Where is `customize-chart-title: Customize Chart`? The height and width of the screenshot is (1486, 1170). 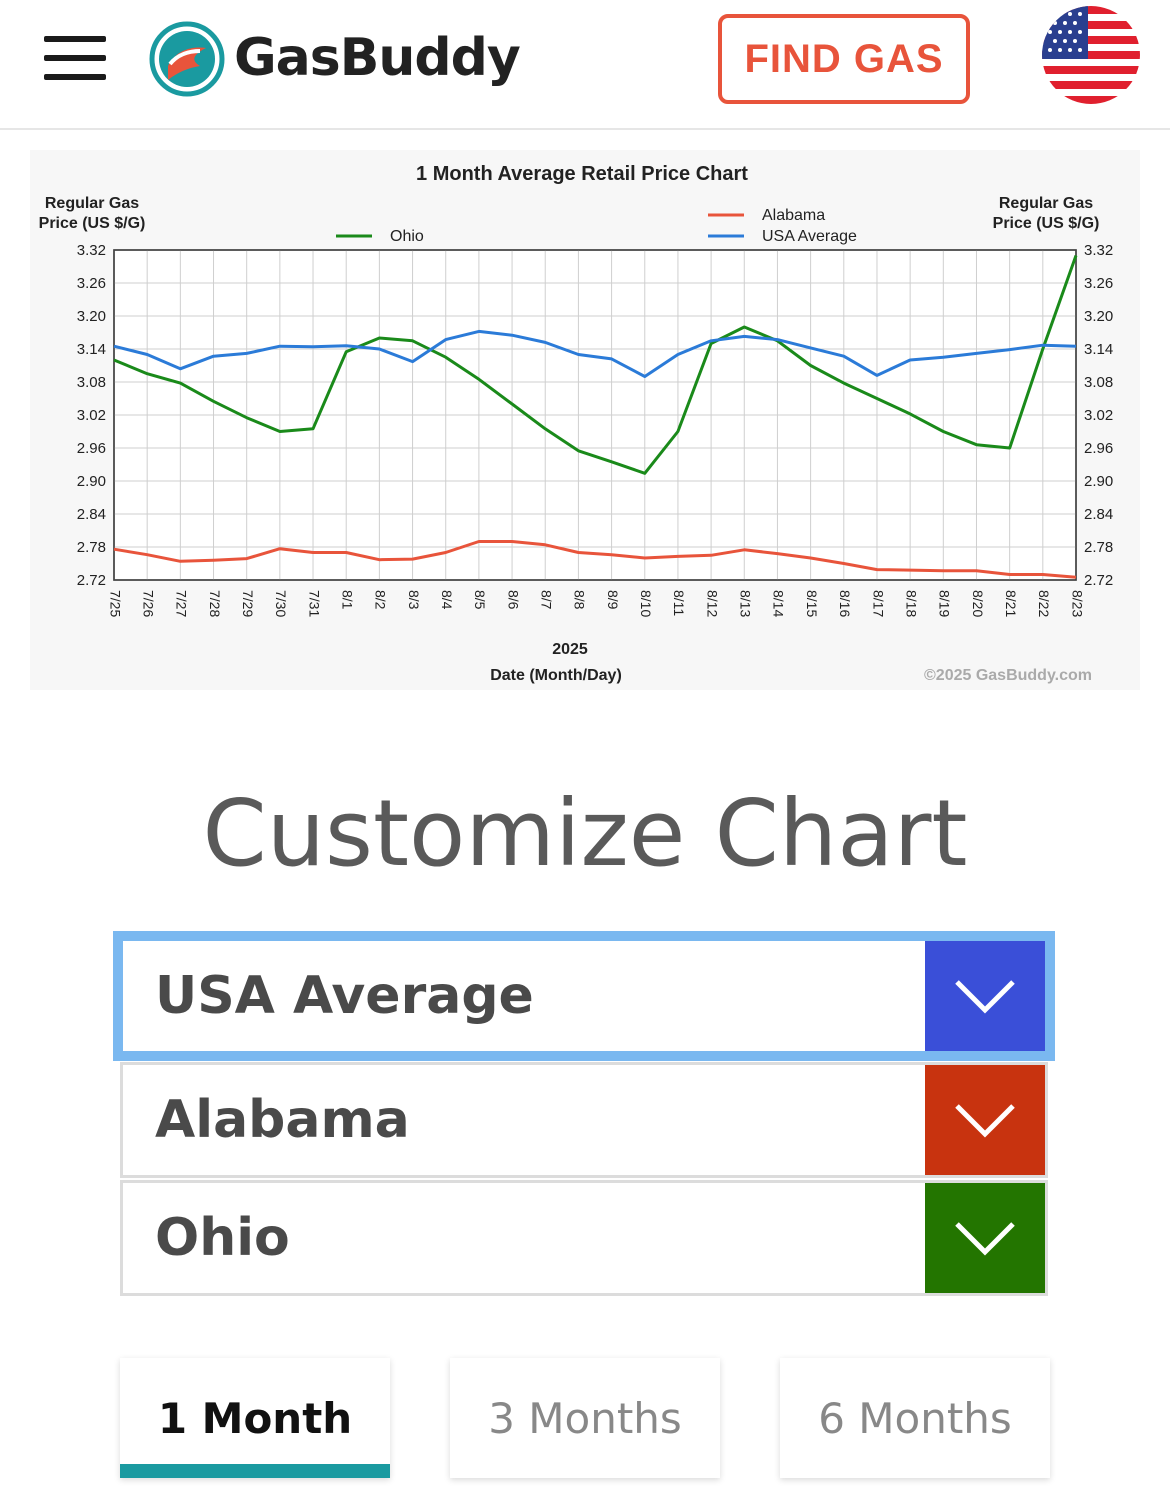
customize-chart-title: Customize Chart is located at coordinates (585, 833).